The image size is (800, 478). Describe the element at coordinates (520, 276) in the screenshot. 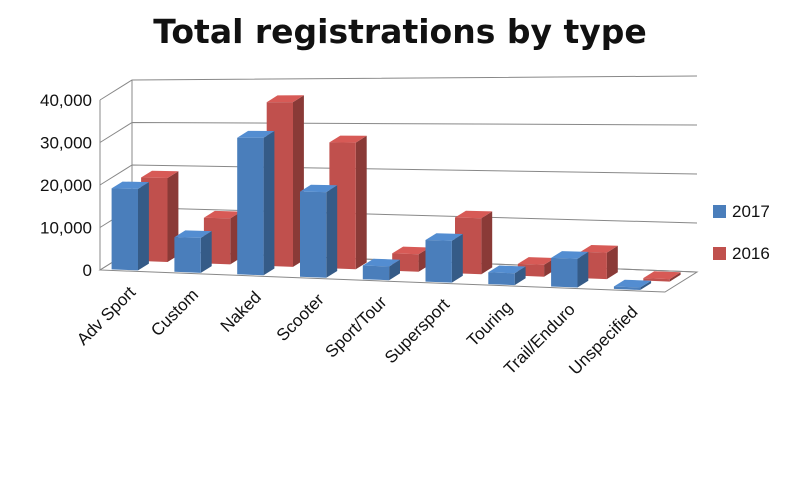

I see `bar-2017-touring-side` at that location.